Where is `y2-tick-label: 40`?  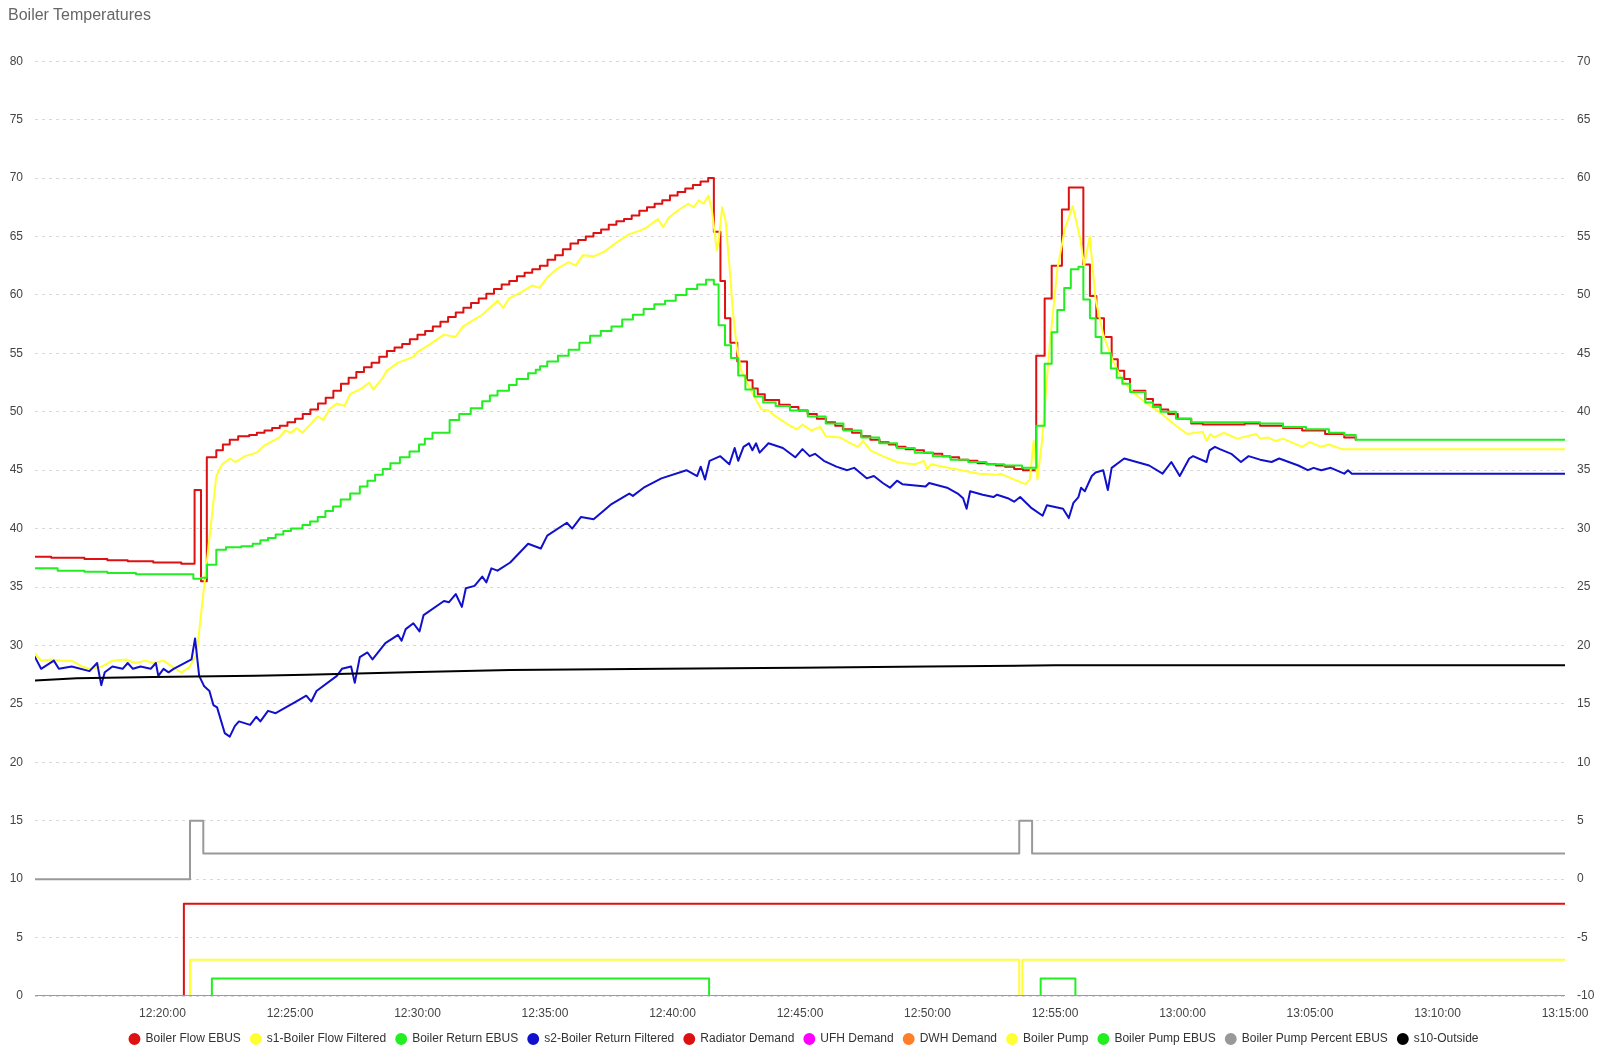
y2-tick-label: 40 is located at coordinates (1584, 411).